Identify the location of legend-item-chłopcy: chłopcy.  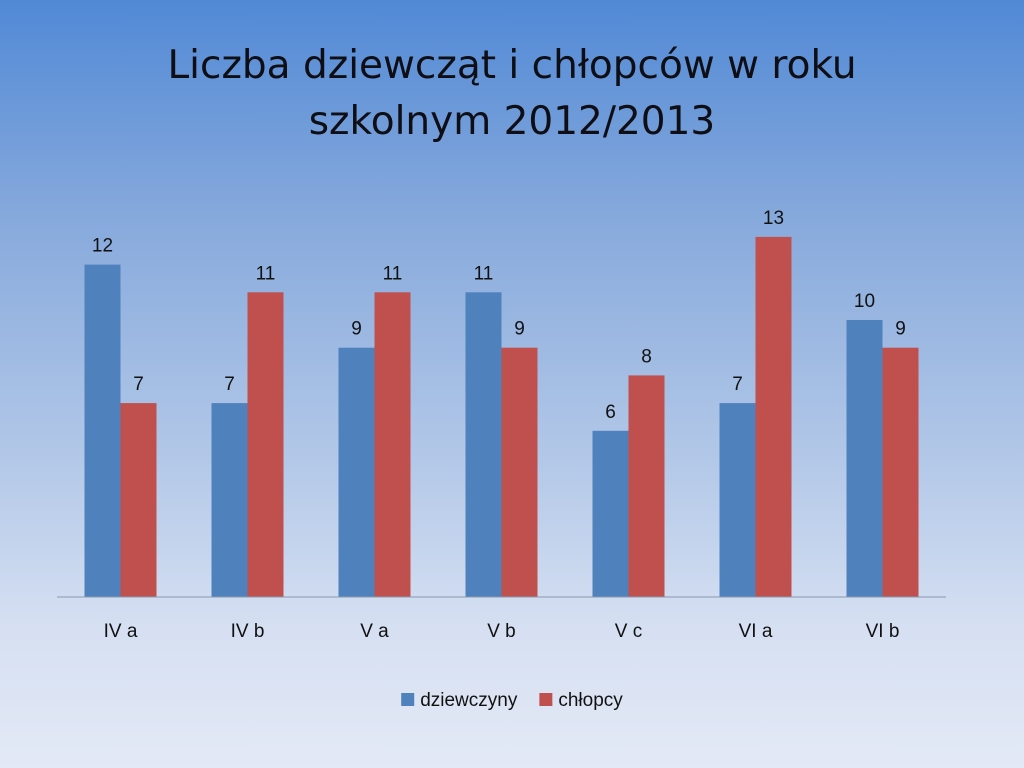
(581, 700).